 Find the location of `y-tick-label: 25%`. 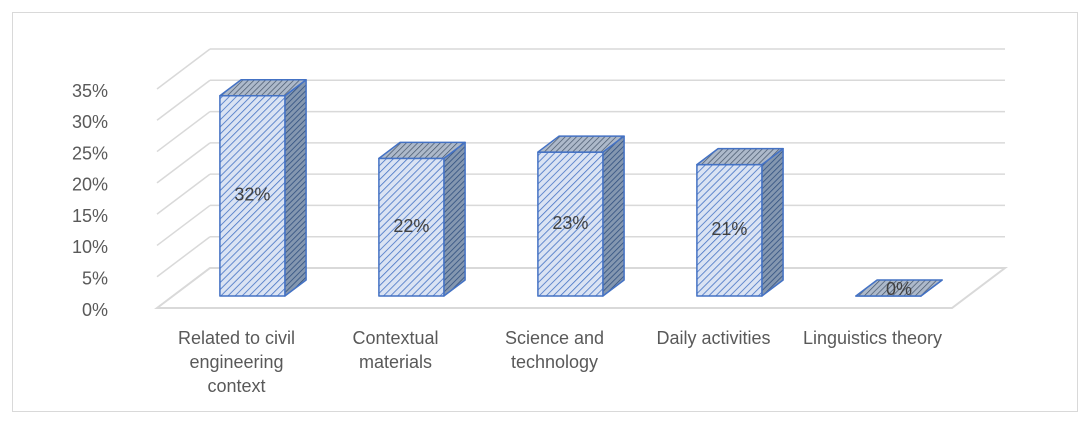

y-tick-label: 25% is located at coordinates (90, 153).